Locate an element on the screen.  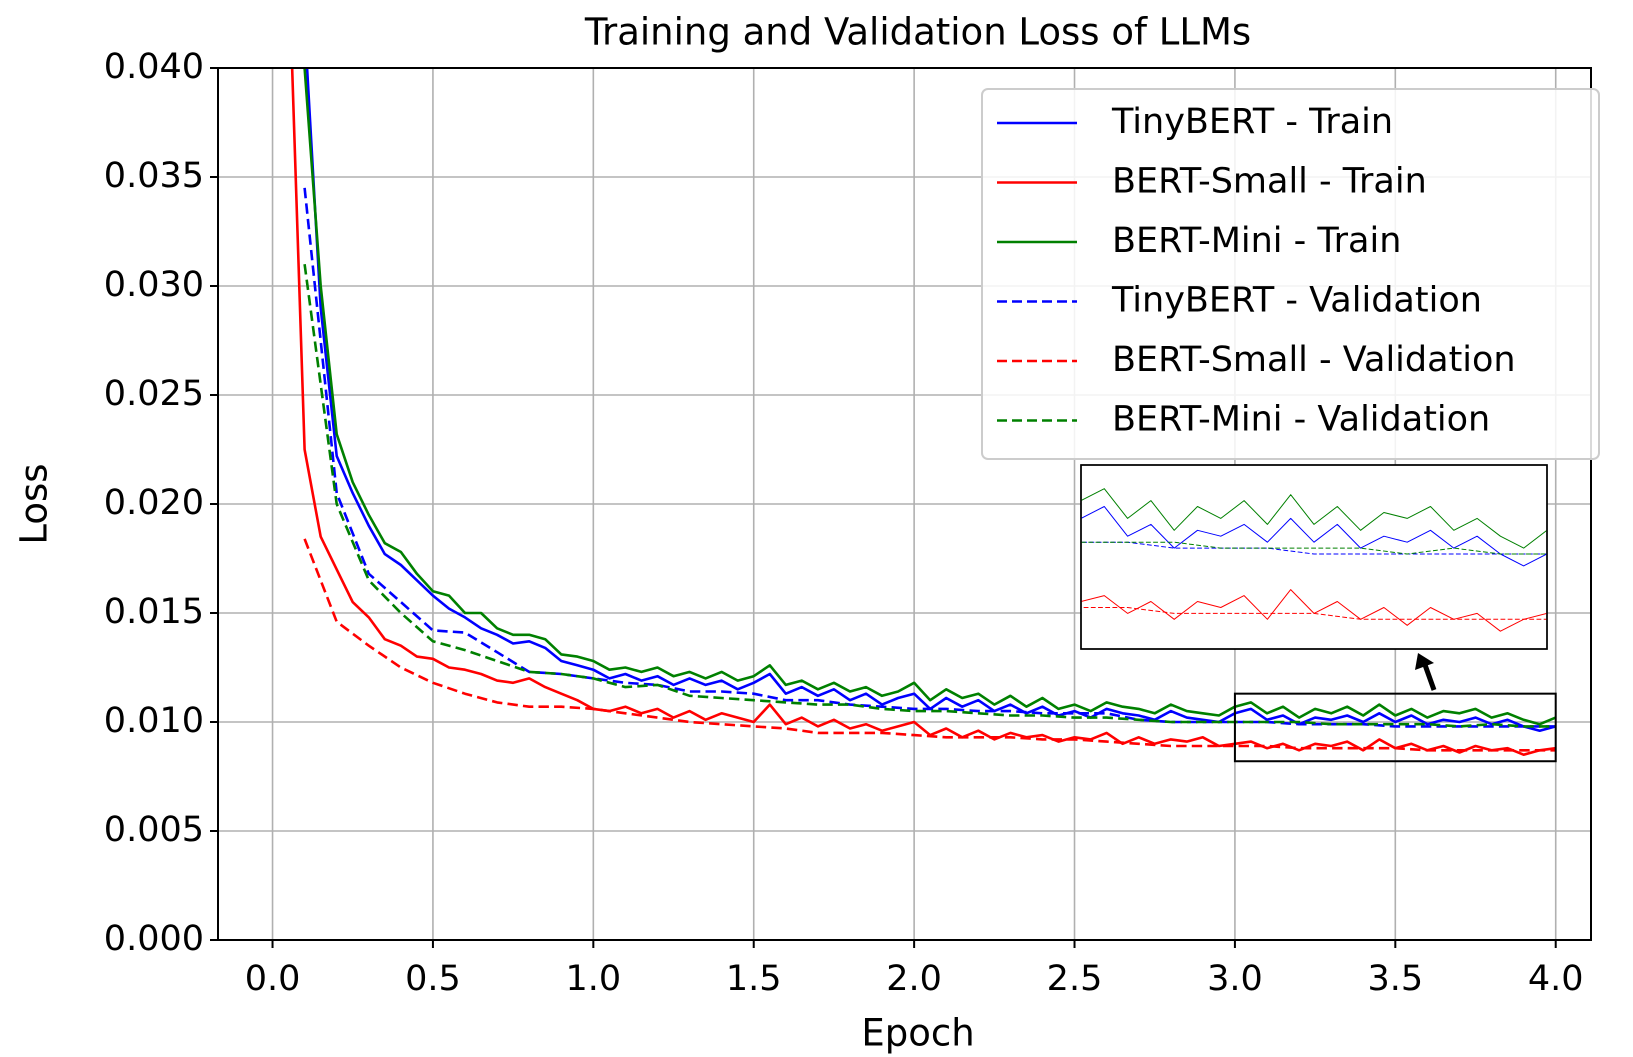
inset-background is located at coordinates (1314, 557).